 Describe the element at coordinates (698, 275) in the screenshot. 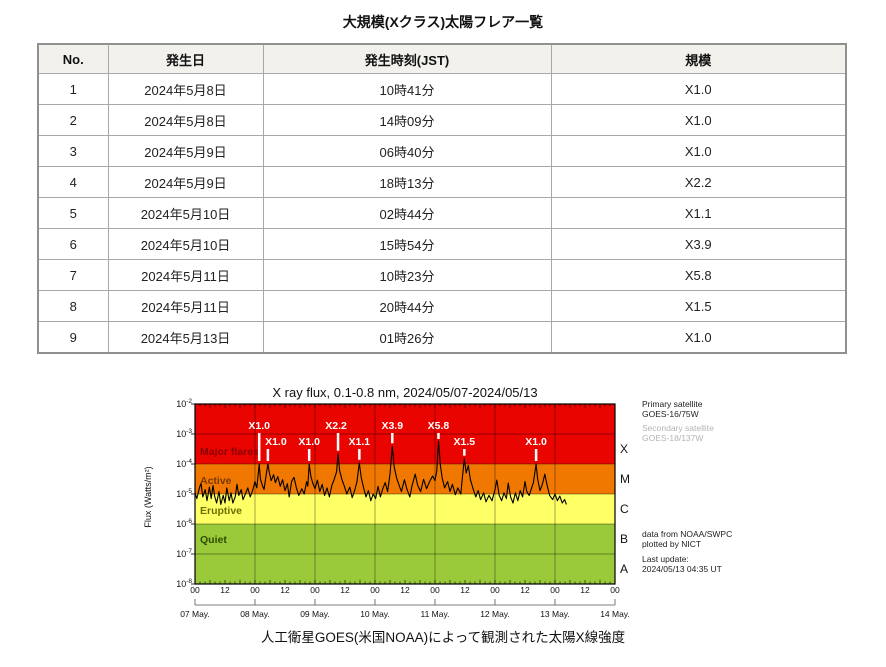

I see `table-cell: X5.8` at that location.